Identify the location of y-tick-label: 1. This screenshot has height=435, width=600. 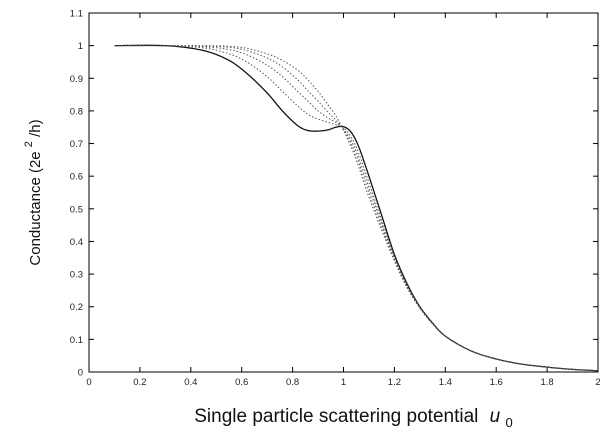
(80, 46).